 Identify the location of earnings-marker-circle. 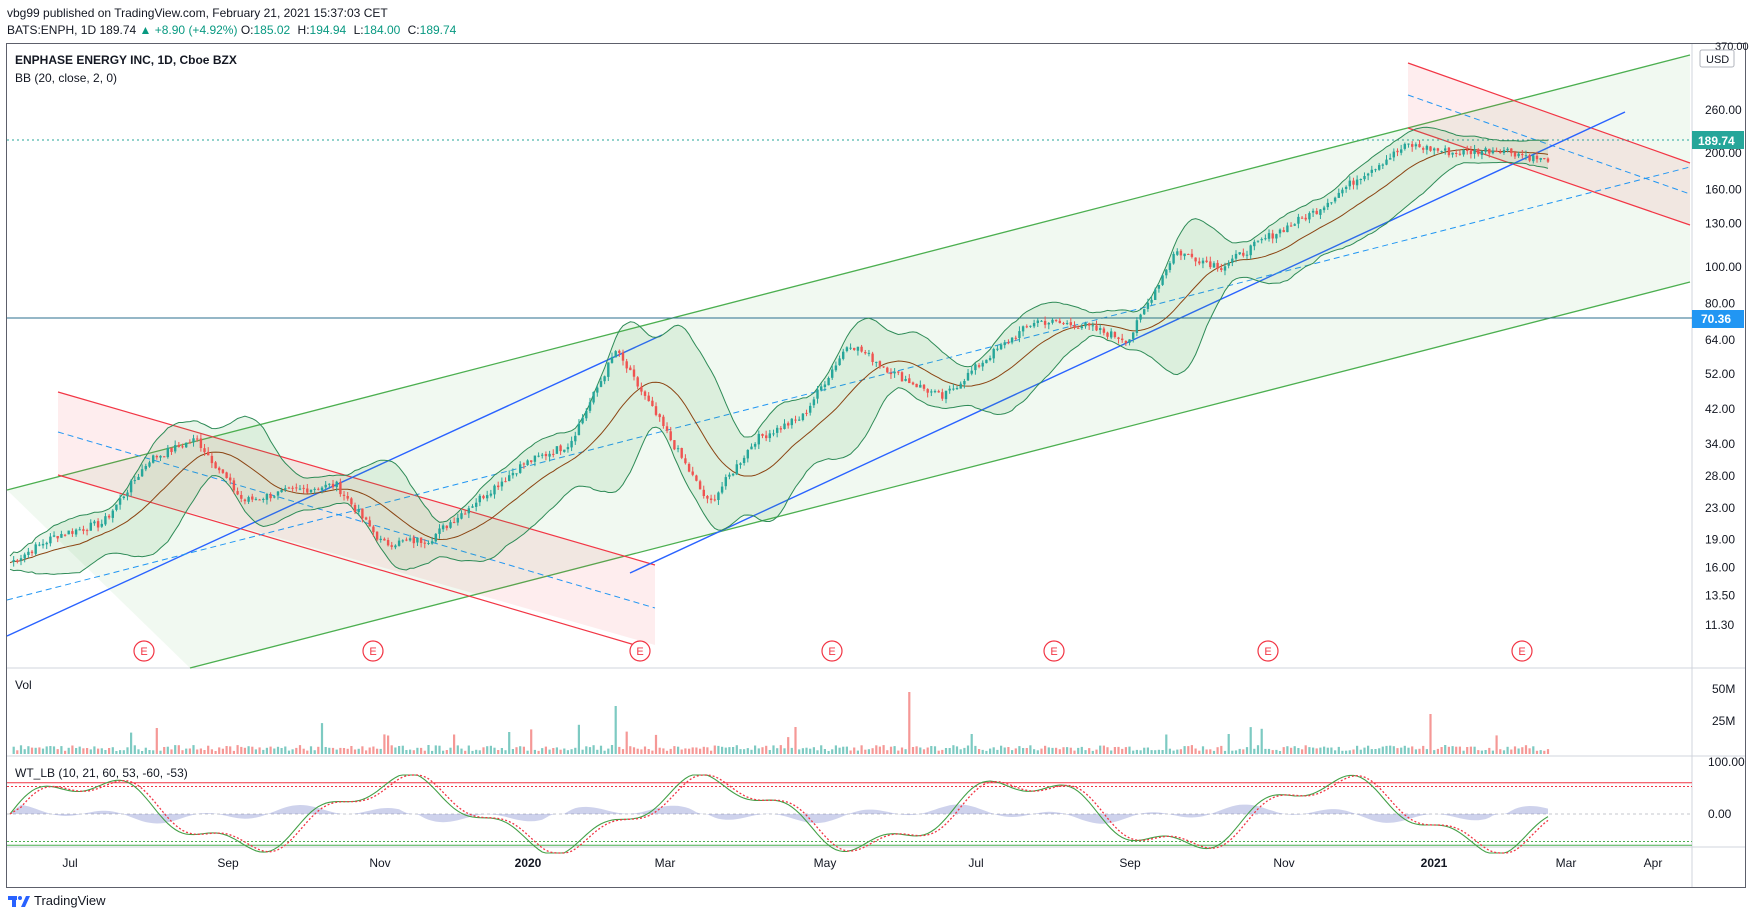
(1054, 651).